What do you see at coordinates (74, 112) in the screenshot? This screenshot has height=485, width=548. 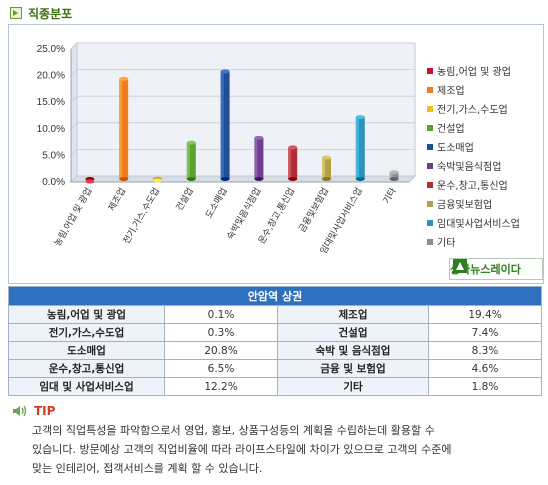 I see `chart-side-wall` at bounding box center [74, 112].